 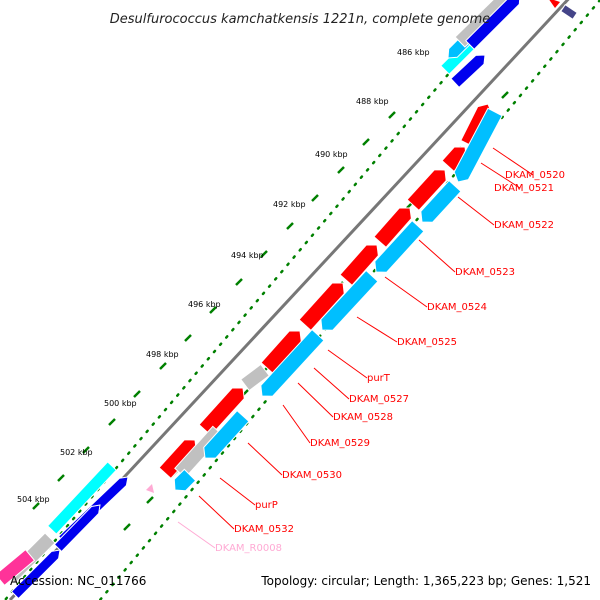 What do you see at coordinates (78, 581) in the screenshot?
I see `accession-text: Accession: NC_011766` at bounding box center [78, 581].